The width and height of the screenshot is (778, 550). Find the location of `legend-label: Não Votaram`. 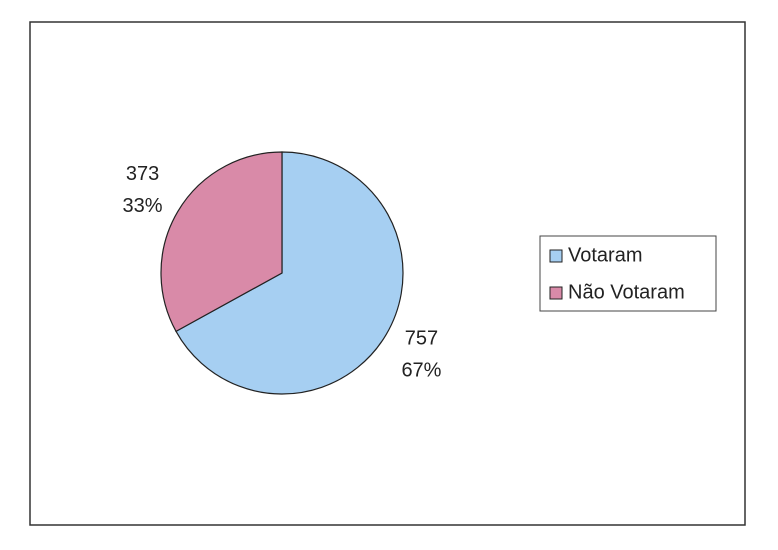

legend-label: Não Votaram is located at coordinates (626, 292).